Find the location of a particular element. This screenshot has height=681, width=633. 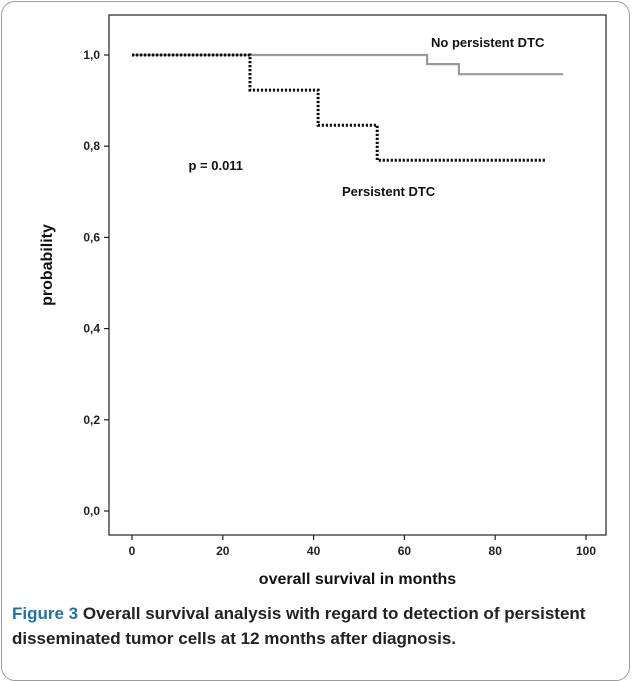

survival-curves is located at coordinates (348, 107).